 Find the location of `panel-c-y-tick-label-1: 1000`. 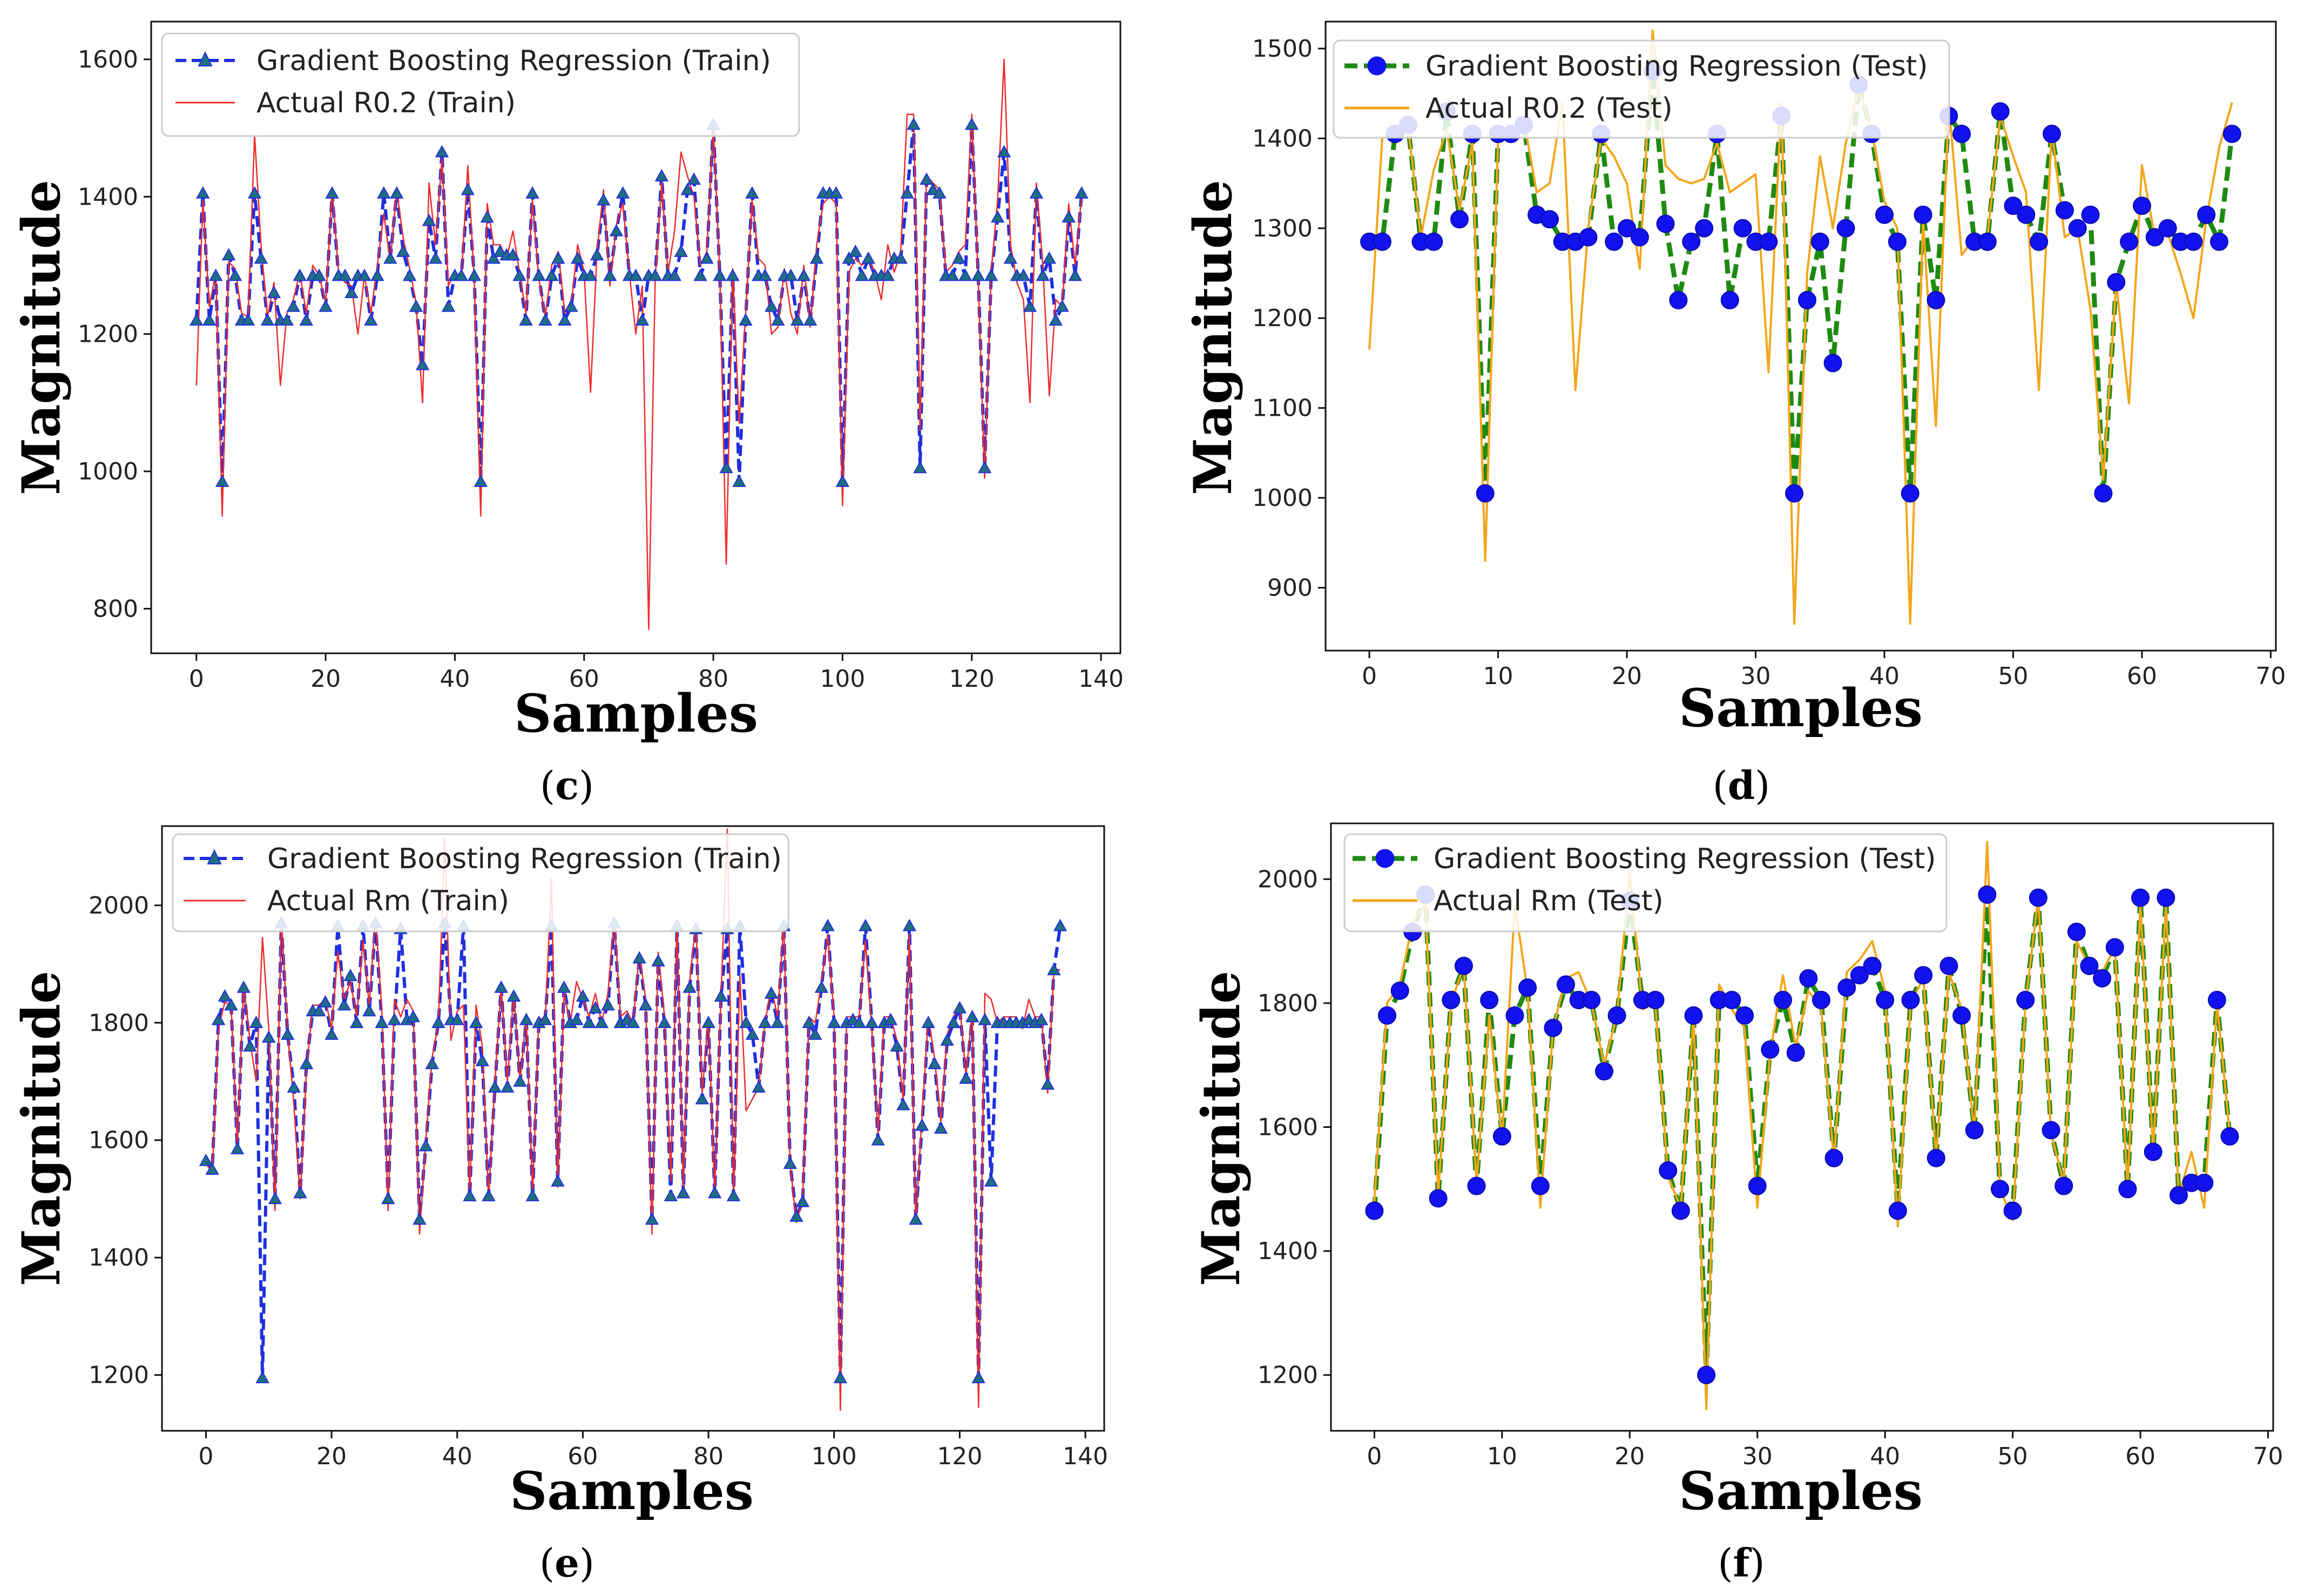

panel-c-y-tick-label-1: 1000 is located at coordinates (108, 471).